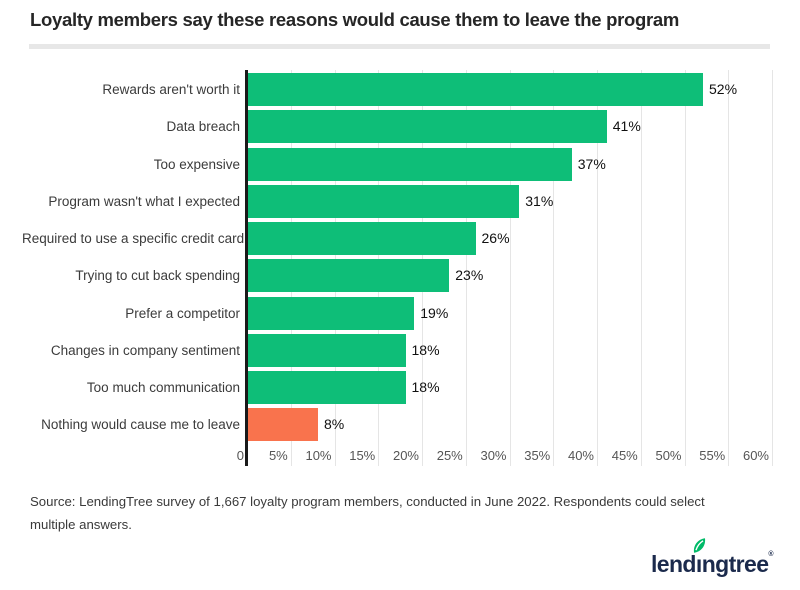 The width and height of the screenshot is (800, 590). What do you see at coordinates (157, 276) in the screenshot?
I see `category-label: Trying to cut back spending` at bounding box center [157, 276].